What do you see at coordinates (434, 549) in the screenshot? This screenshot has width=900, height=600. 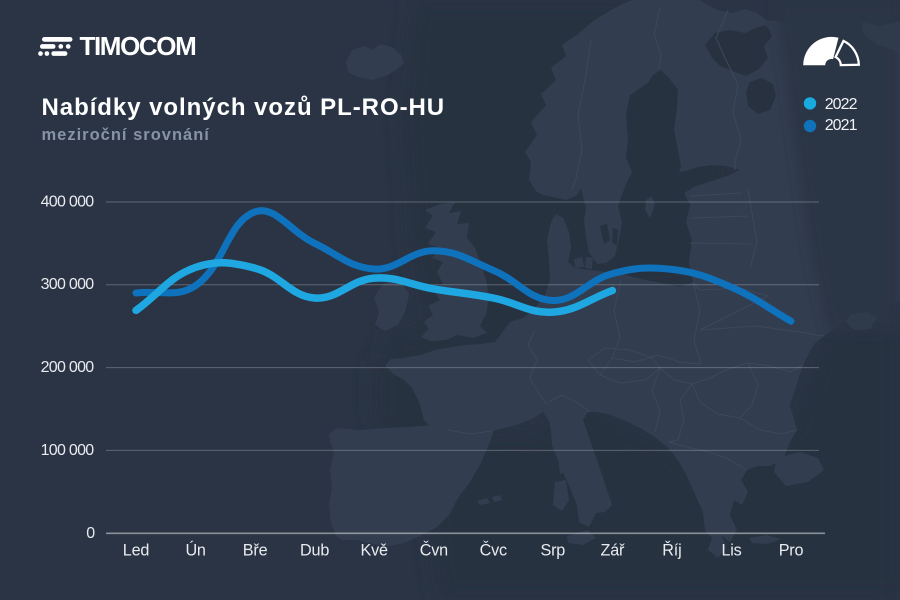 I see `svg-text: Čvn` at bounding box center [434, 549].